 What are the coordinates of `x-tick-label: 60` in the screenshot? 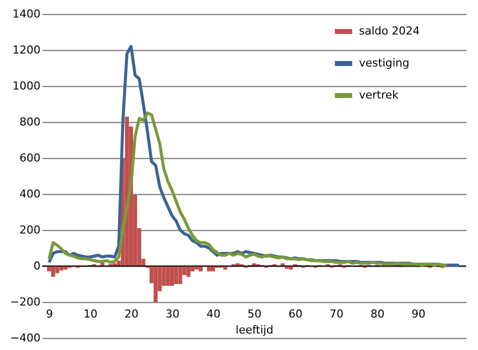 It's located at (295, 314).